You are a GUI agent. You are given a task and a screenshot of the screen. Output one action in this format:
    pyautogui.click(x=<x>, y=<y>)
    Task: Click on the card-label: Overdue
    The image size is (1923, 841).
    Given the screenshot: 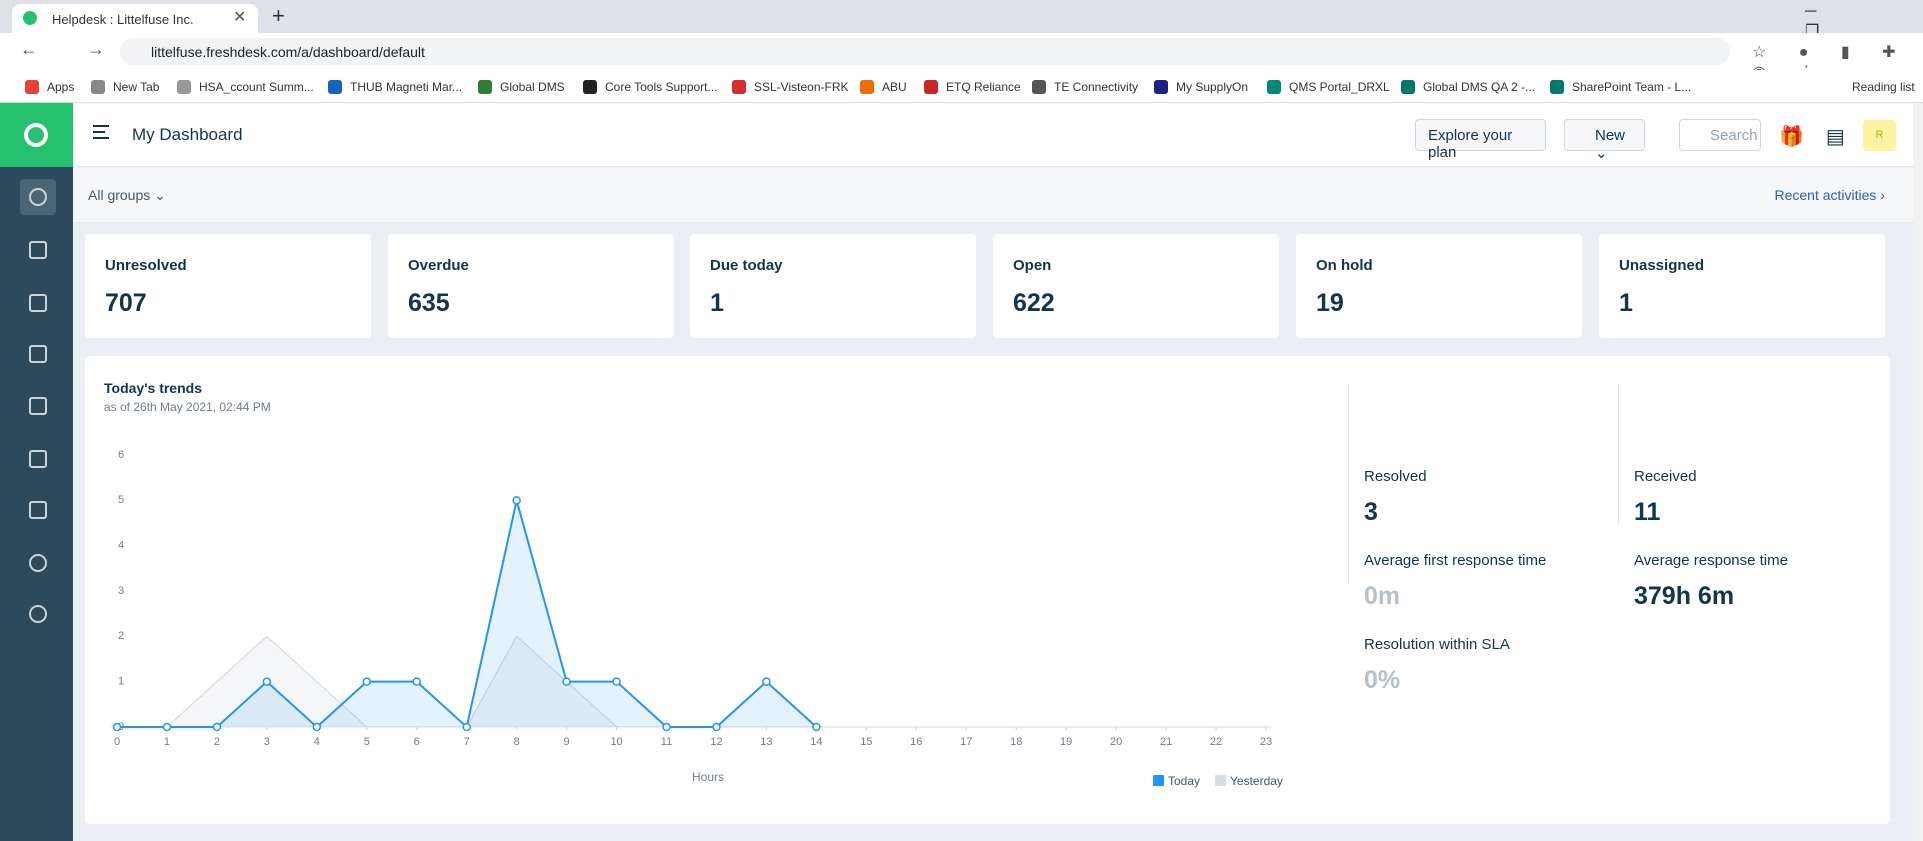 What is the action you would take?
    pyautogui.click(x=438, y=265)
    